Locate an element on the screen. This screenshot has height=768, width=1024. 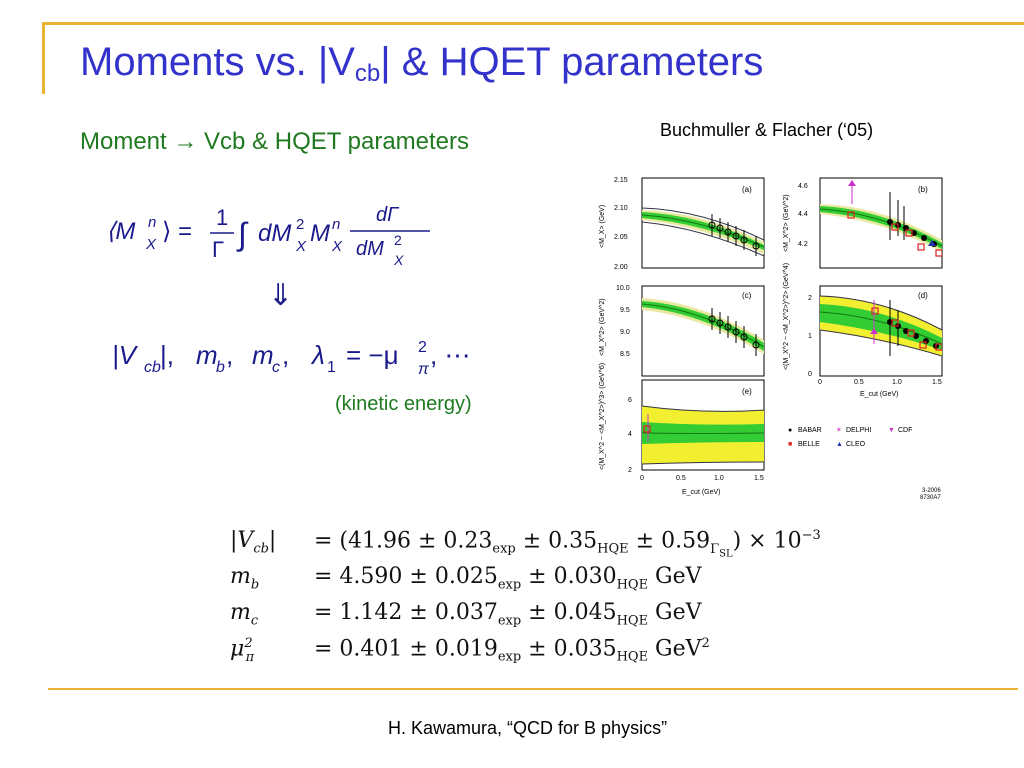
accent-bar-horizontal is located at coordinates (533, 23).